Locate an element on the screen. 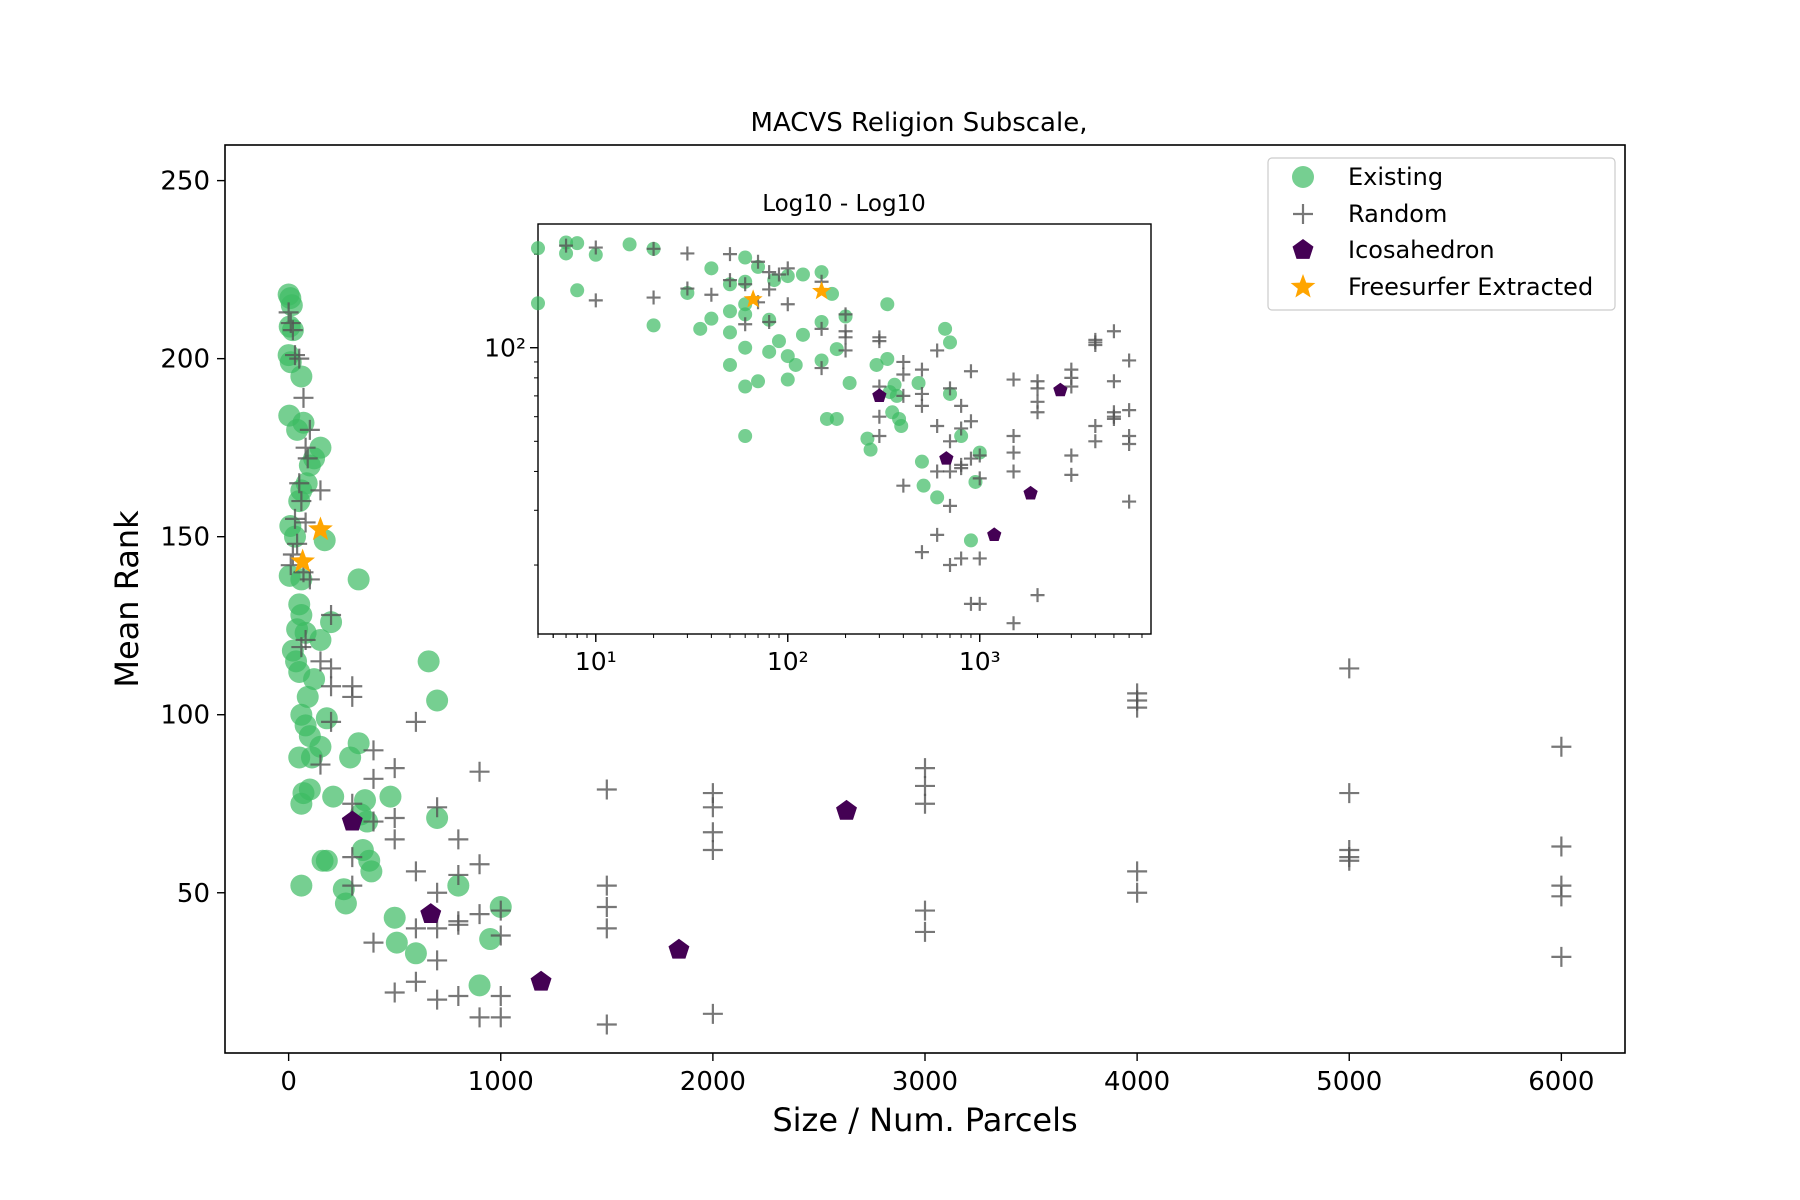  x-tick-label: 3000 is located at coordinates (925, 1082).